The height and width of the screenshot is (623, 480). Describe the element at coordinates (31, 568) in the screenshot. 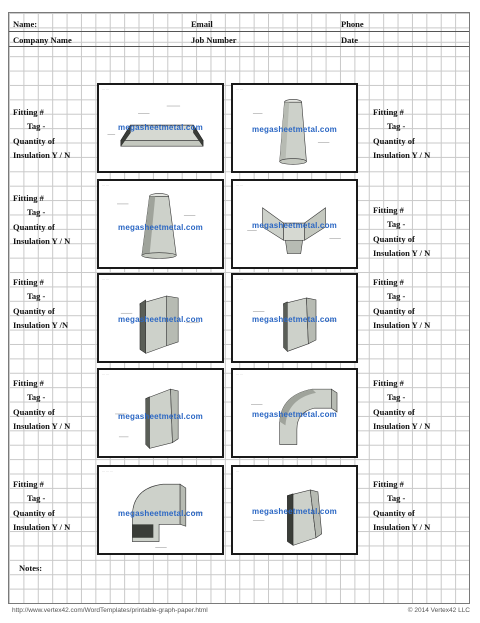

I see `notes-label: Notes:` at that location.